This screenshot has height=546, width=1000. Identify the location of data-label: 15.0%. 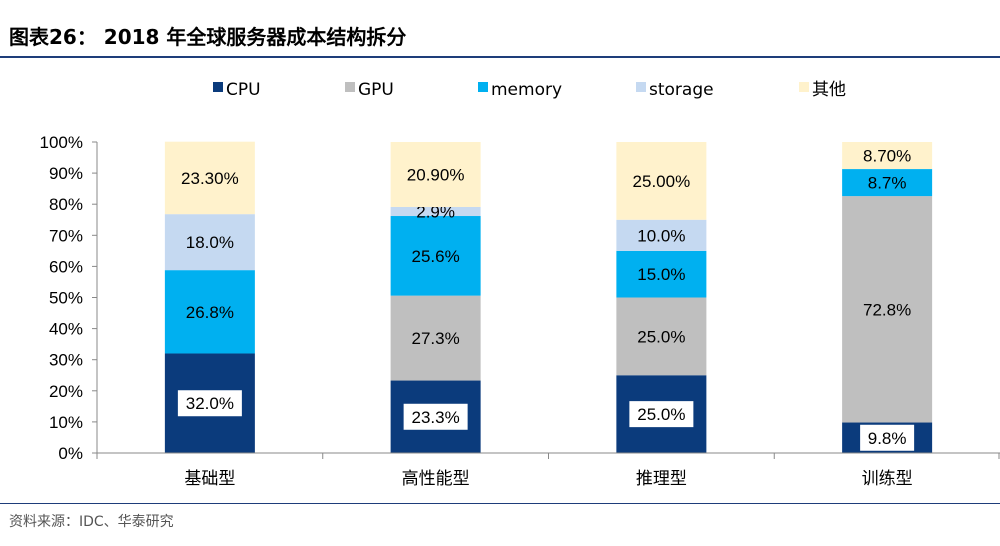
(661, 274).